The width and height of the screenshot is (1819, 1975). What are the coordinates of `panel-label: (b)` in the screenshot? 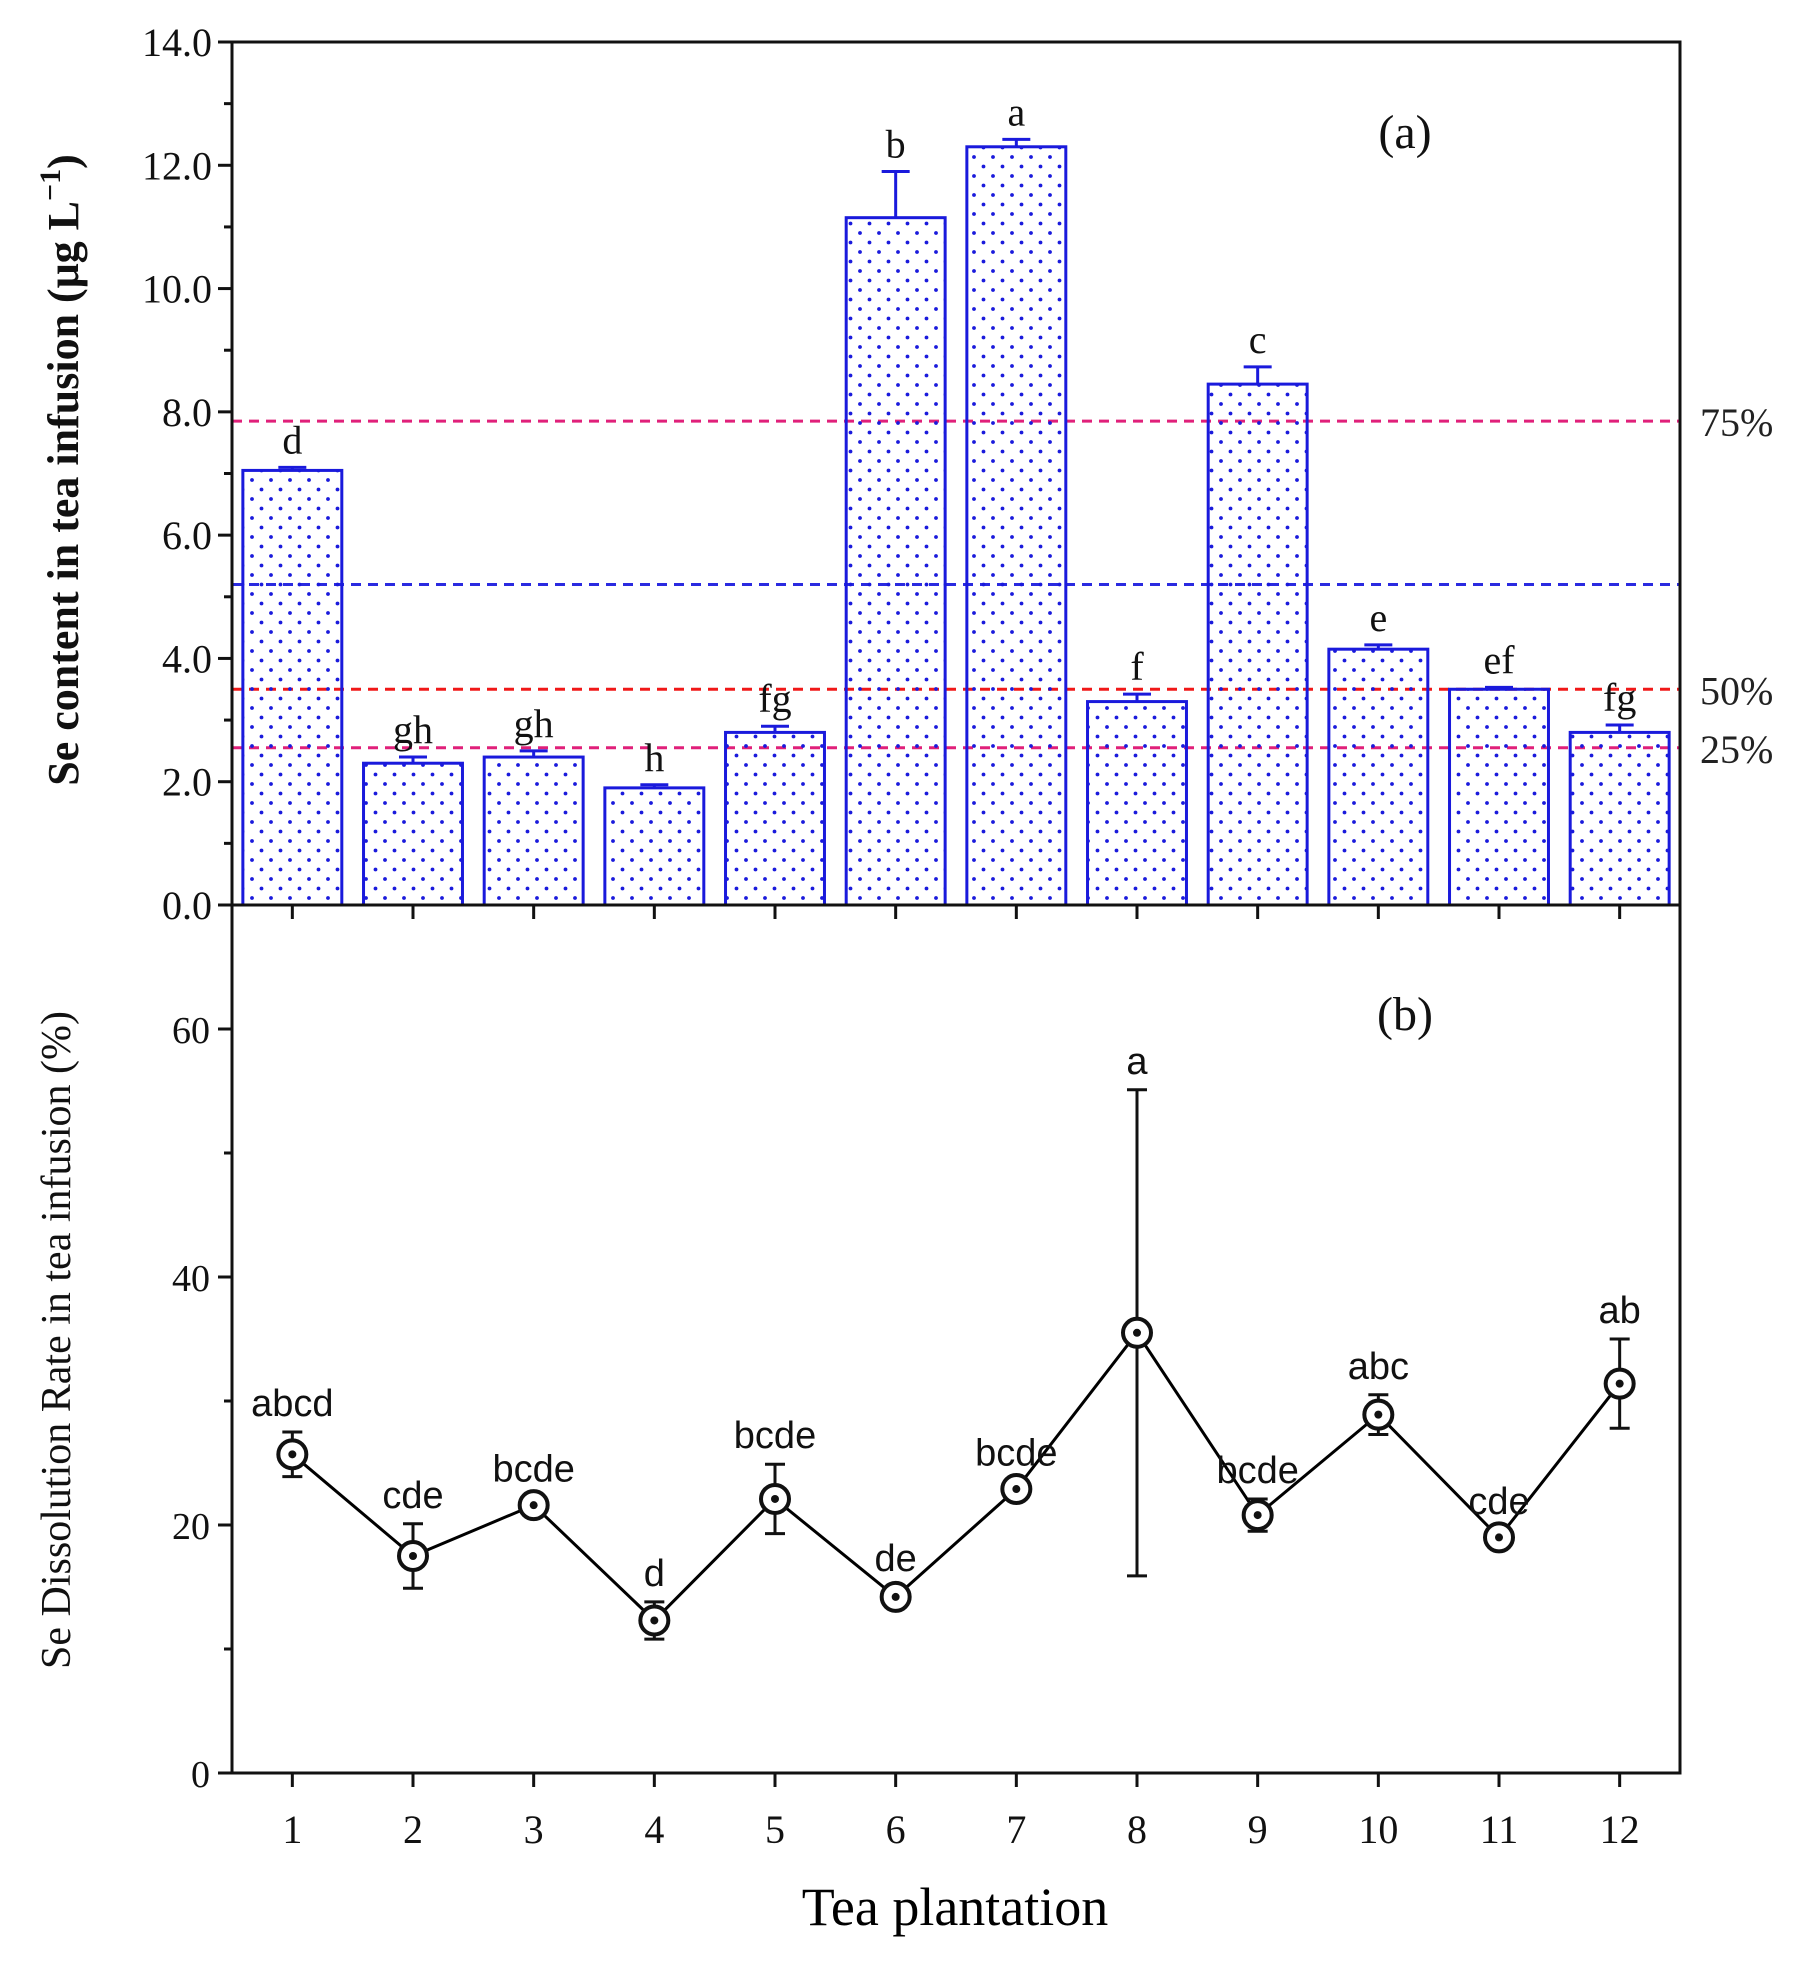 It's located at (1405, 1014).